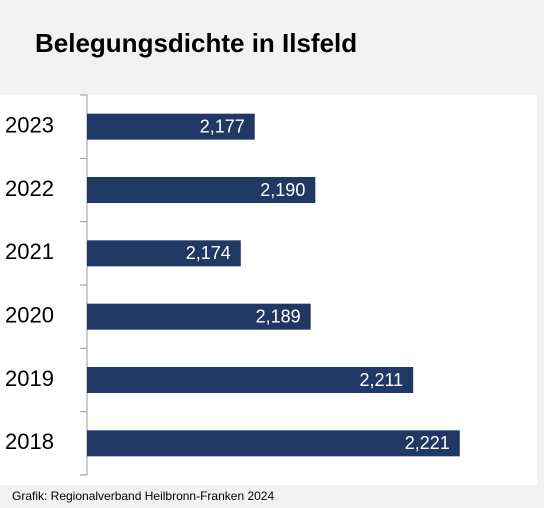  What do you see at coordinates (29, 124) in the screenshot?
I see `y-tick-label: 2023` at bounding box center [29, 124].